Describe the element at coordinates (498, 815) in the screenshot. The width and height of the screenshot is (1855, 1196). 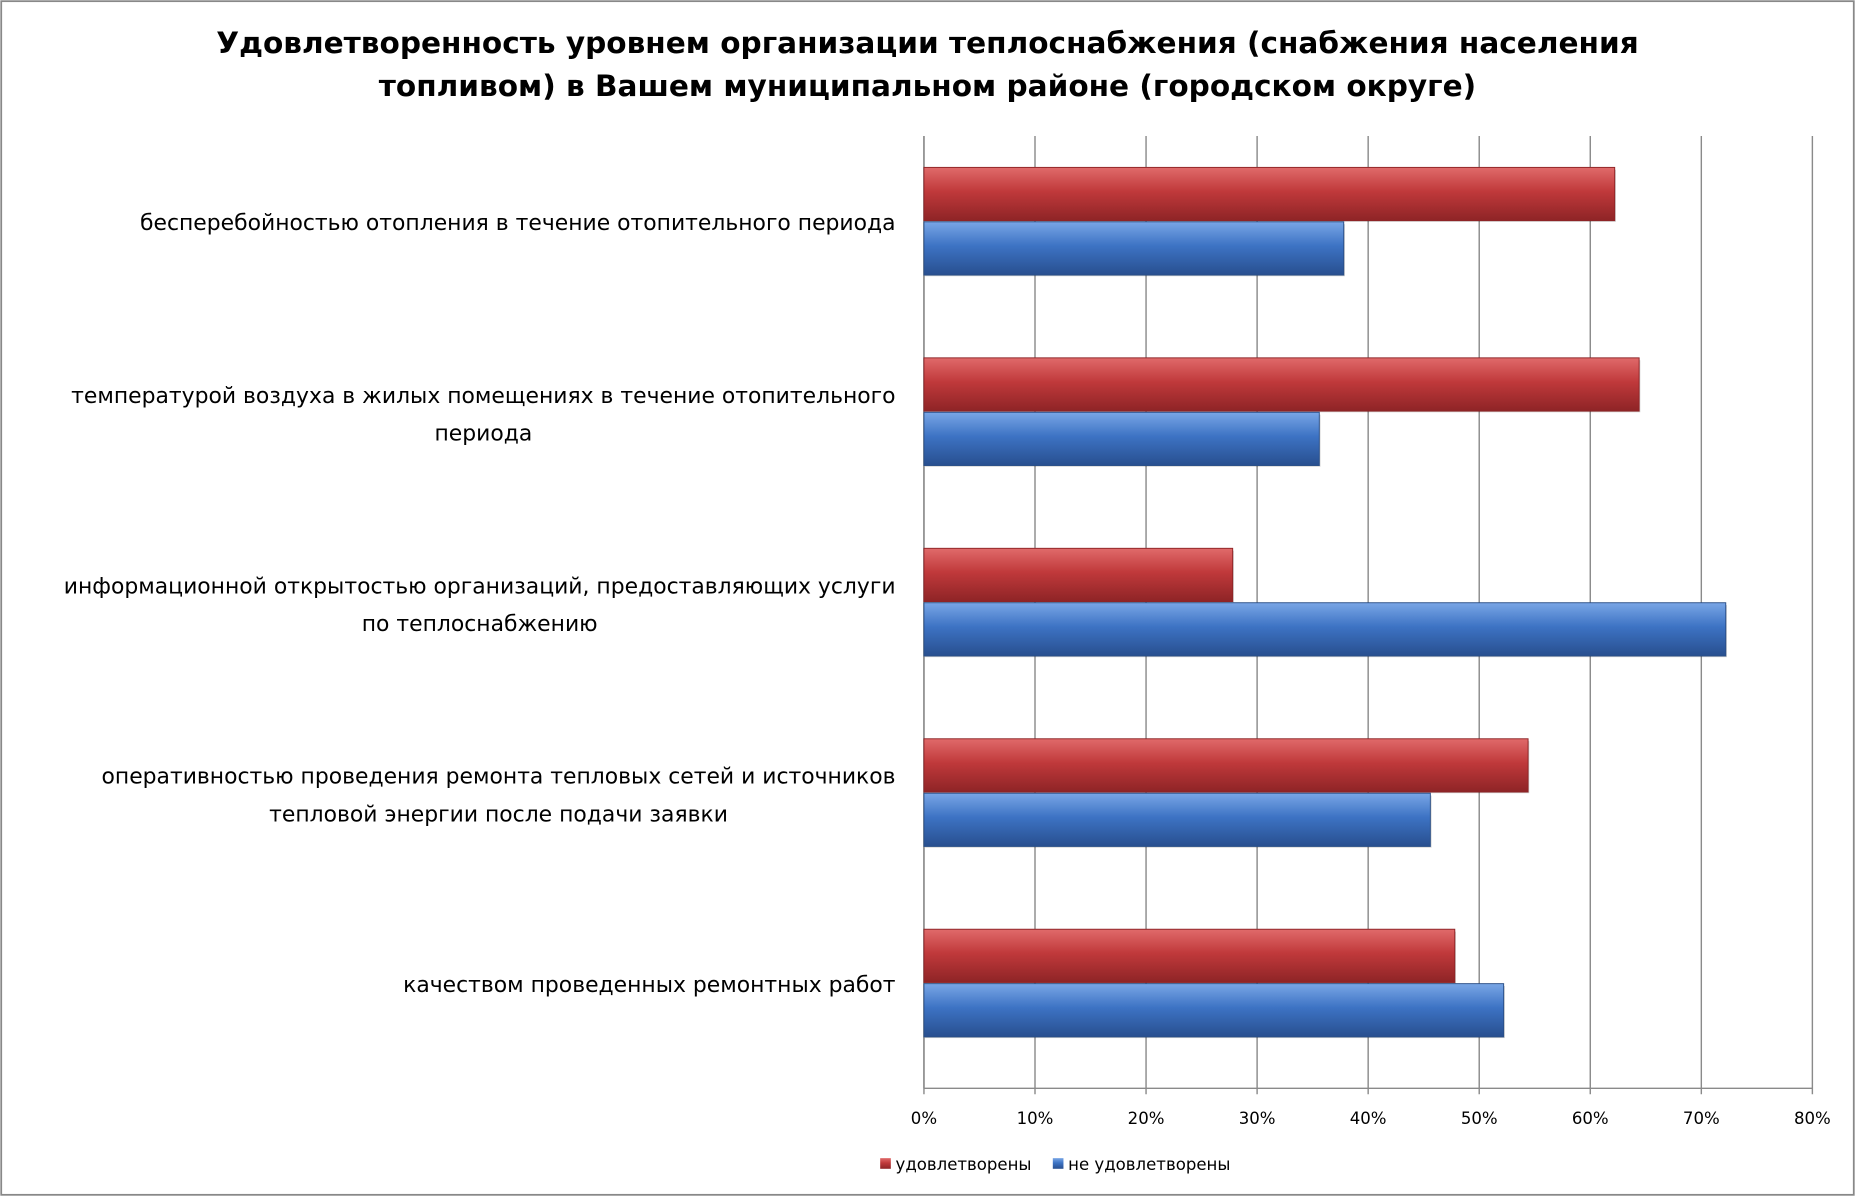
I see `category-label: тепловой энергии после подачи заявки` at that location.